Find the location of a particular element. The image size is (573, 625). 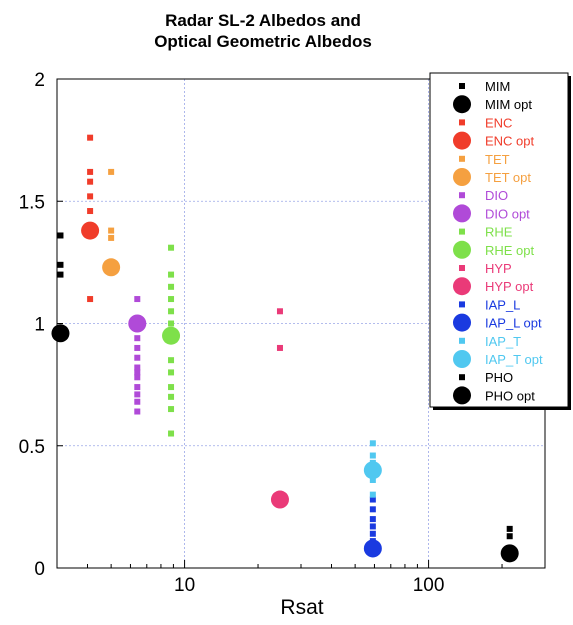

chart-title-line-1: Radar SL-2 Albedos and is located at coordinates (263, 20).